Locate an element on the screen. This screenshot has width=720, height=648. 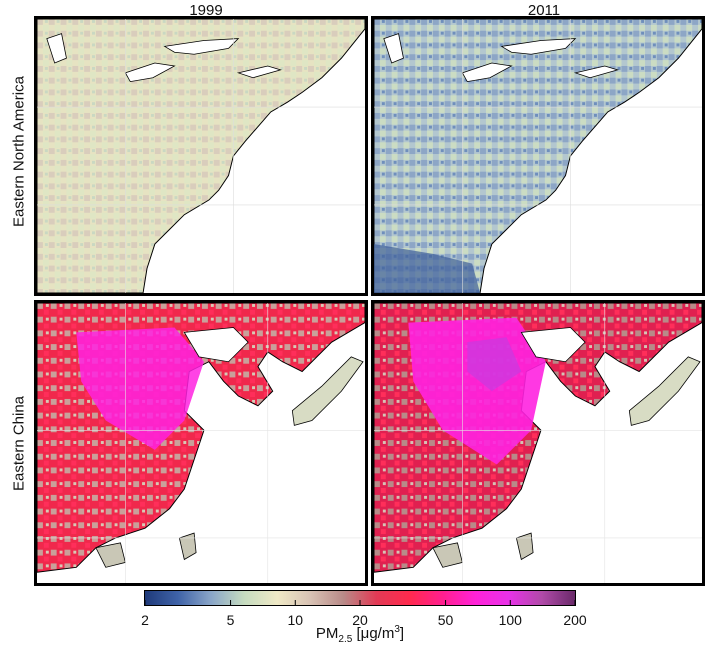
colorbar-label: PM2.5 [μg/m3] is located at coordinates (360, 634).